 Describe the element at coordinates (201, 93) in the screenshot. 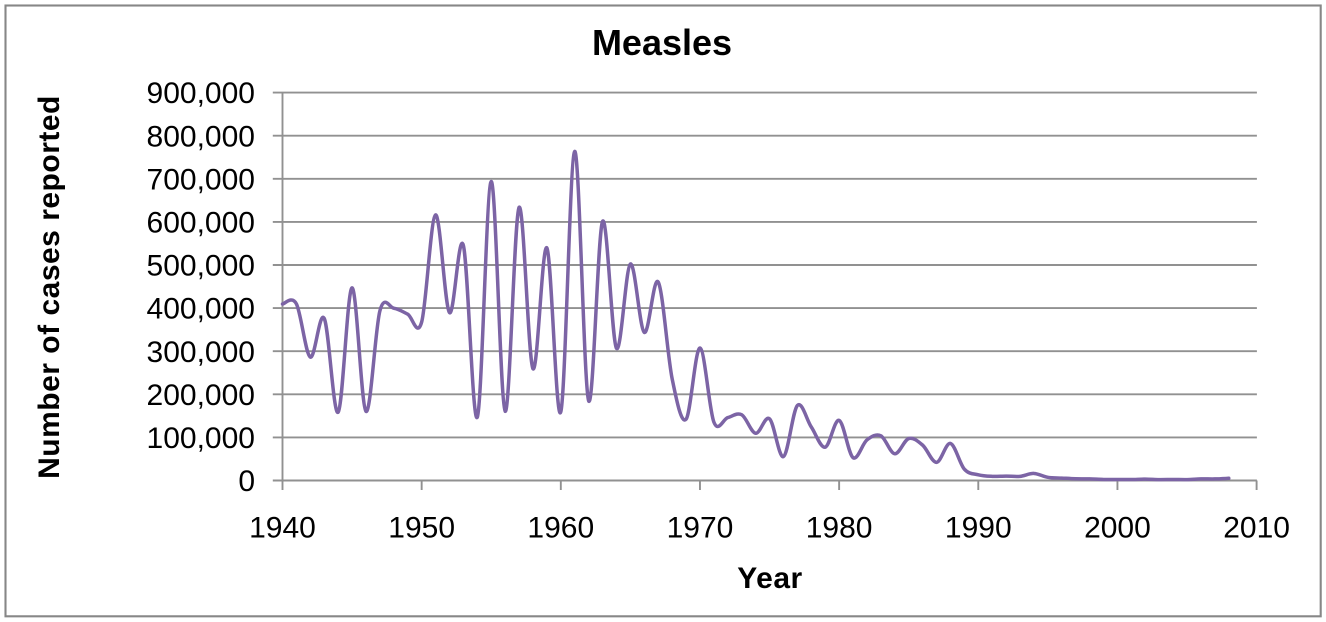

I see `svg-text: 900,000` at that location.